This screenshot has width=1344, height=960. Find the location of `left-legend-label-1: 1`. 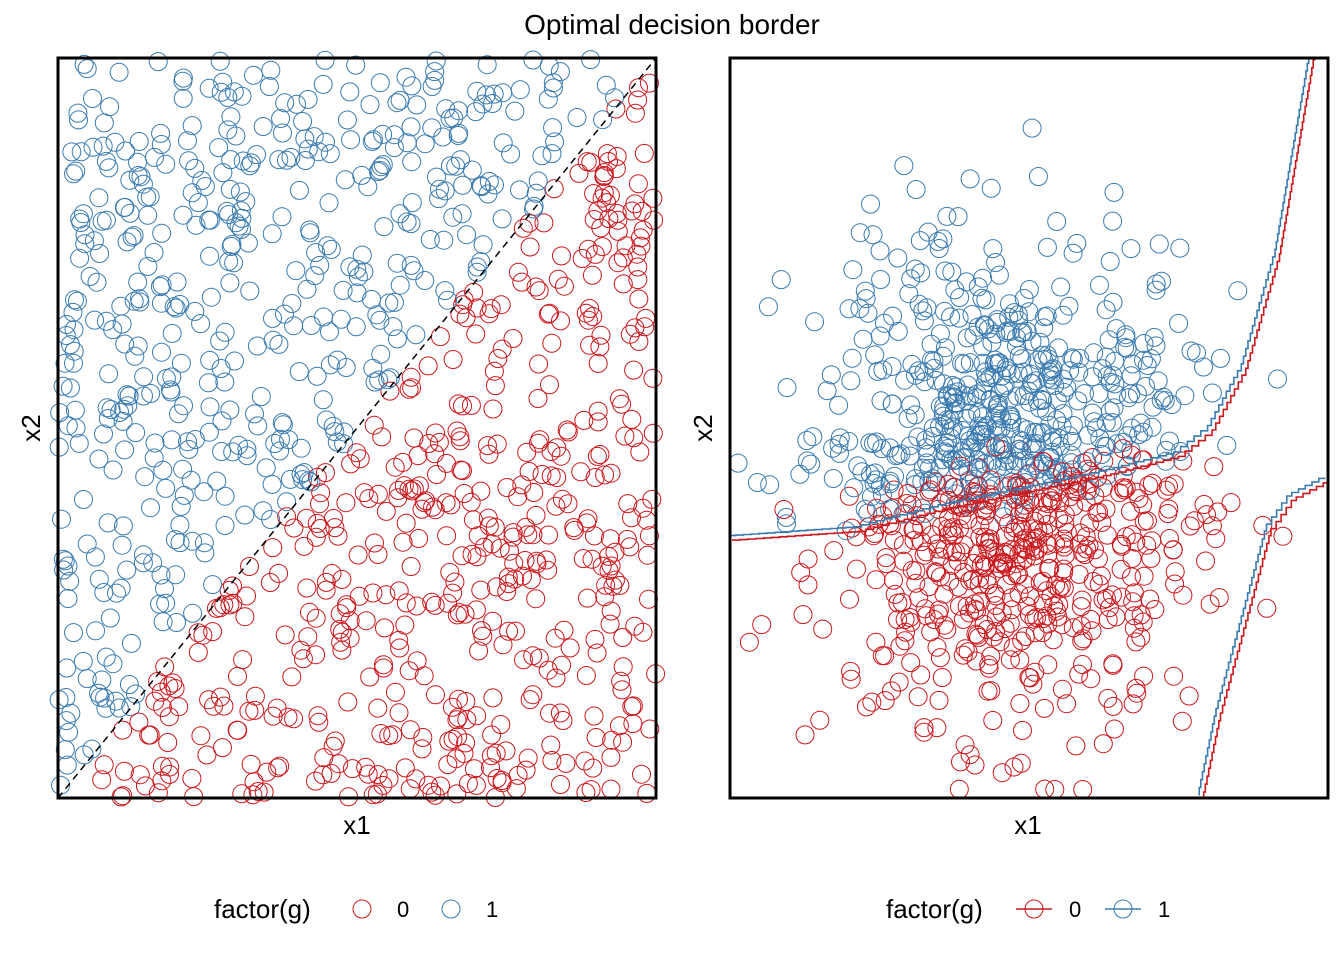

left-legend-label-1: 1 is located at coordinates (492, 909).